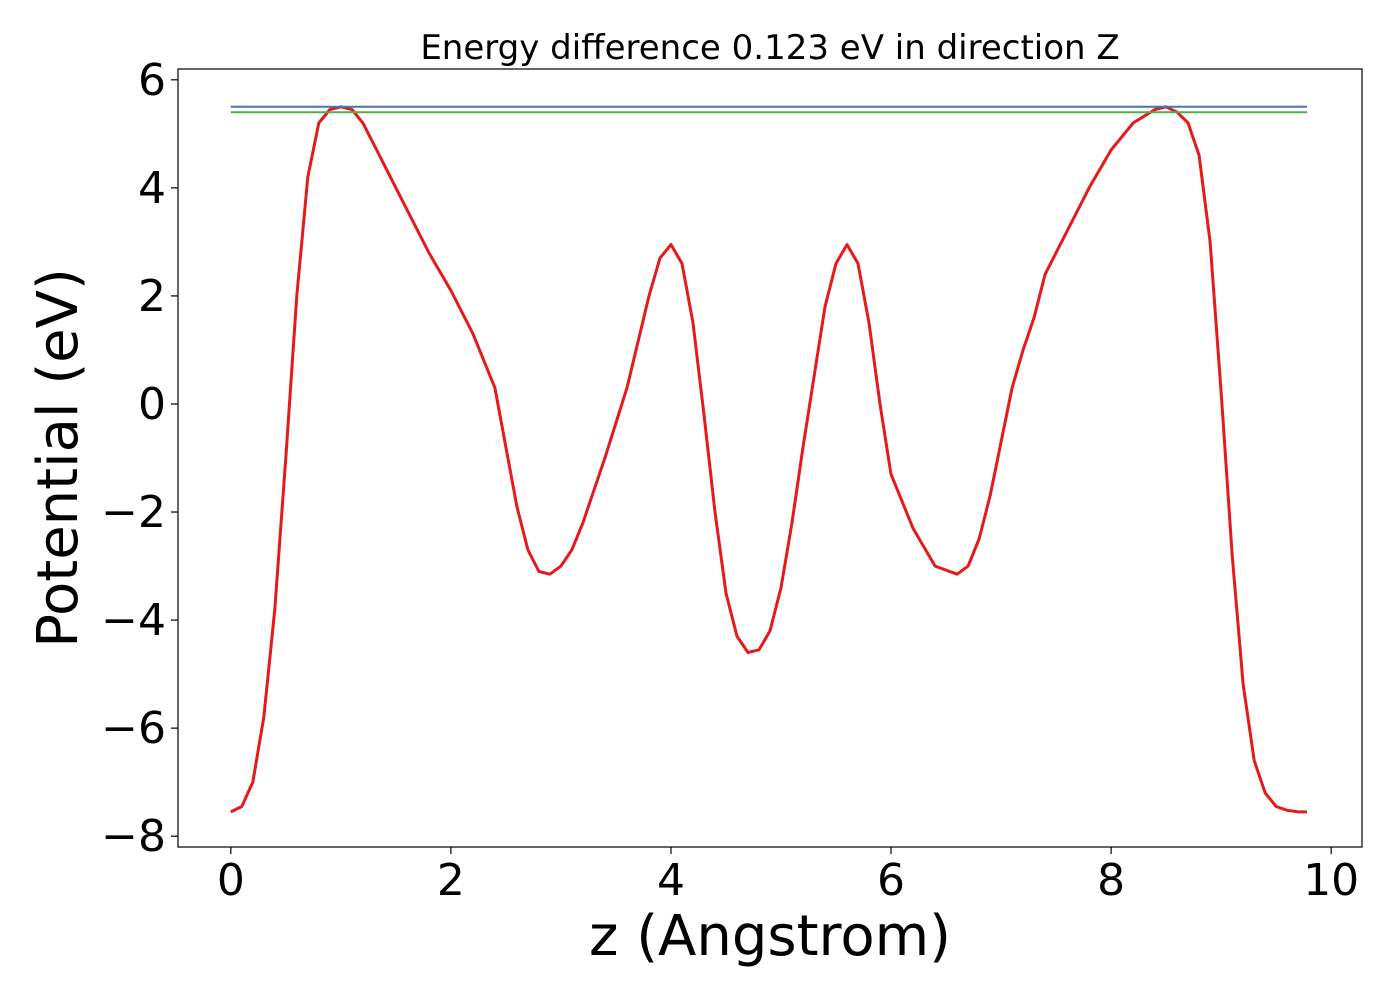  Describe the element at coordinates (139, 458) in the screenshot. I see `y-axis-ticks: −8 −6 −4 −2 0 2 4 6` at that location.